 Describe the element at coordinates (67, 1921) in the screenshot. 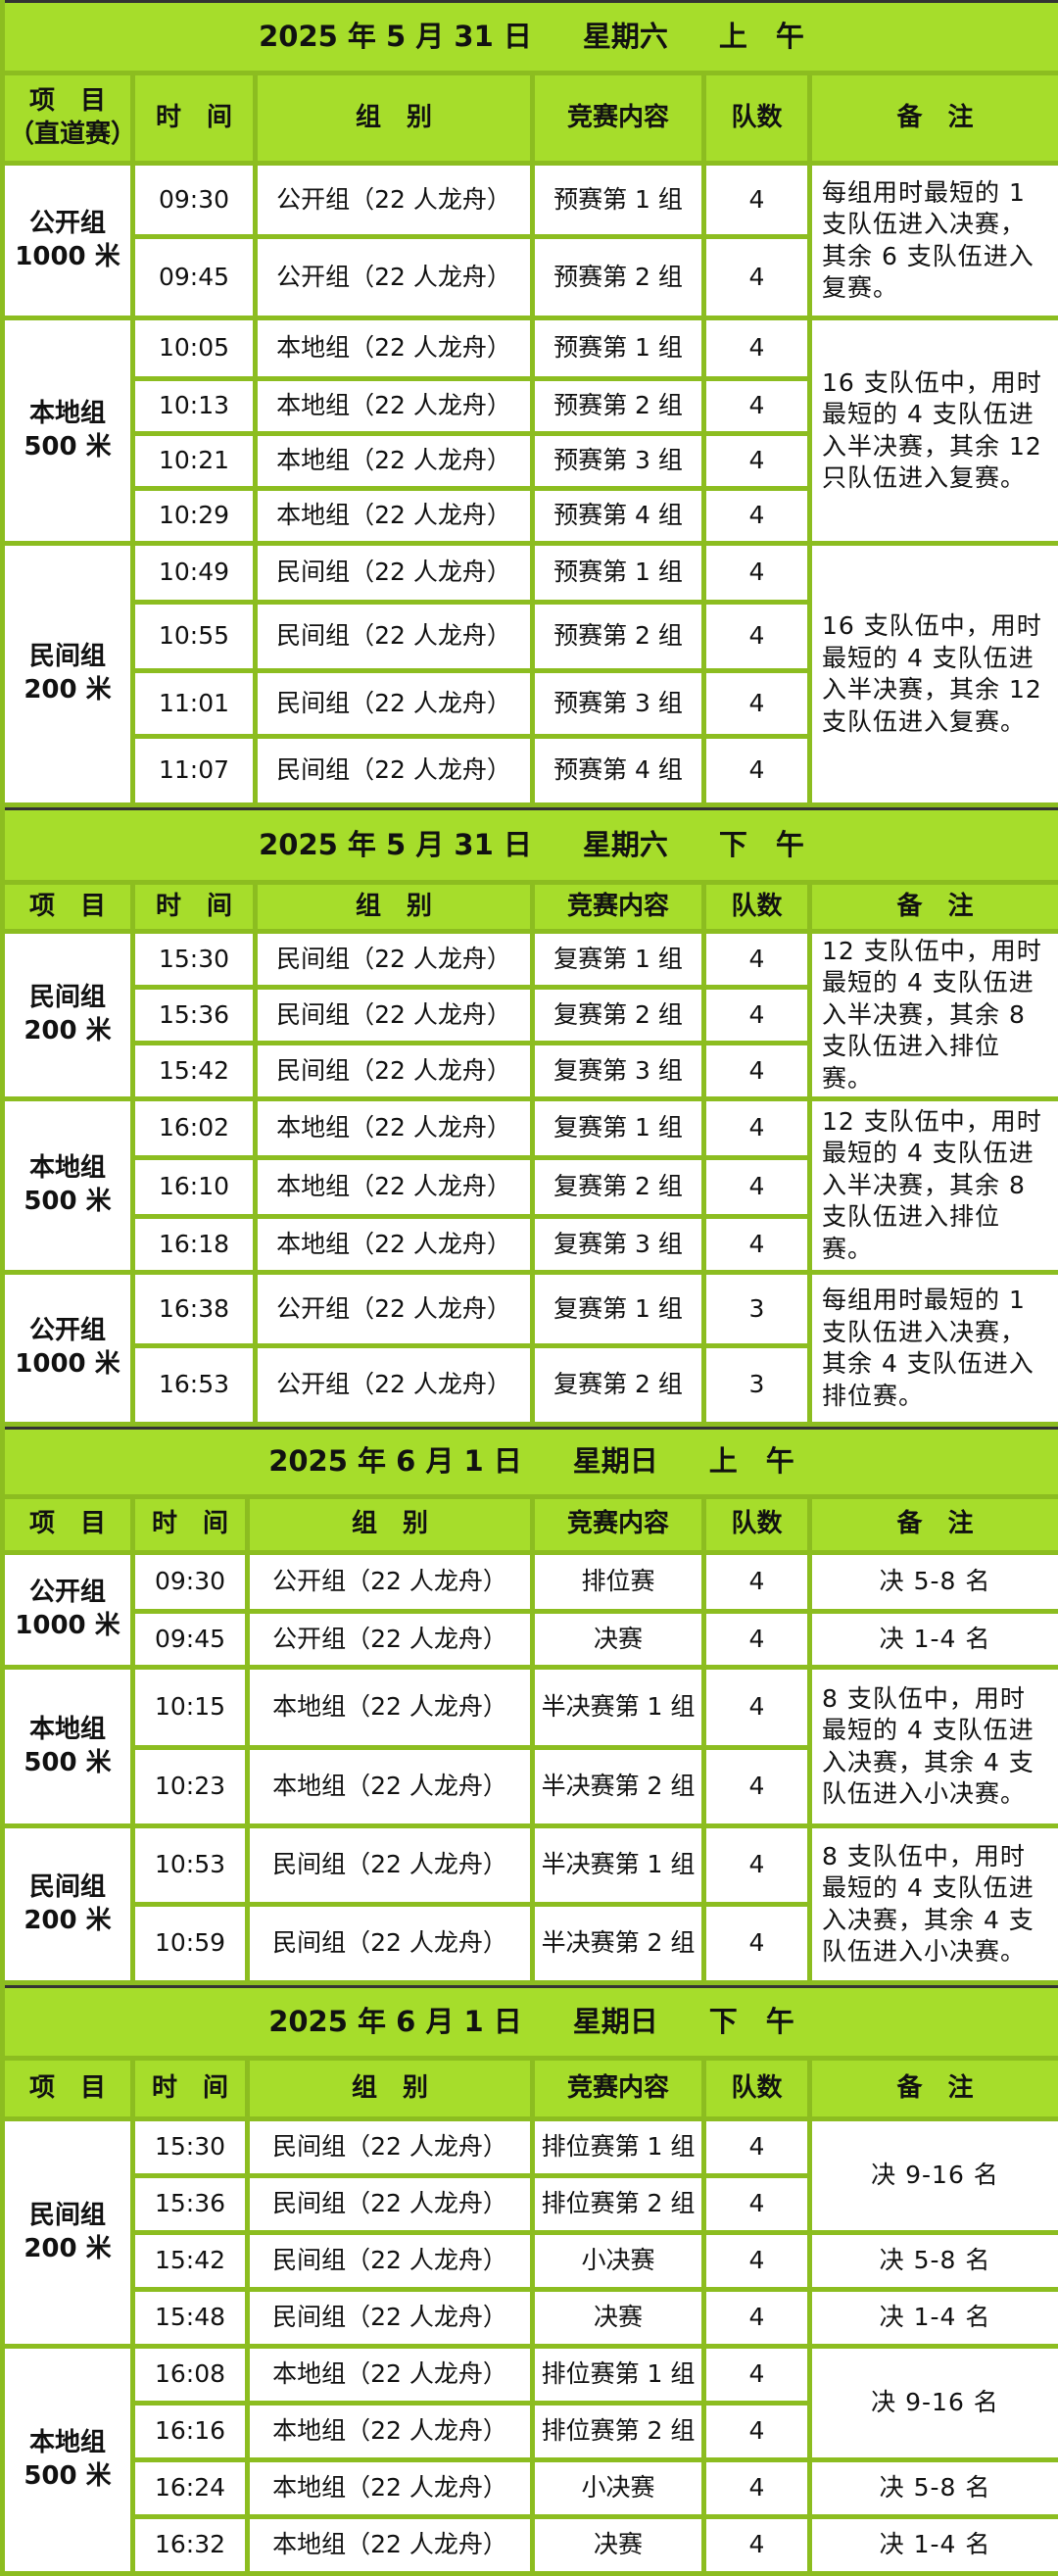

I see `event-label: 200 米` at that location.